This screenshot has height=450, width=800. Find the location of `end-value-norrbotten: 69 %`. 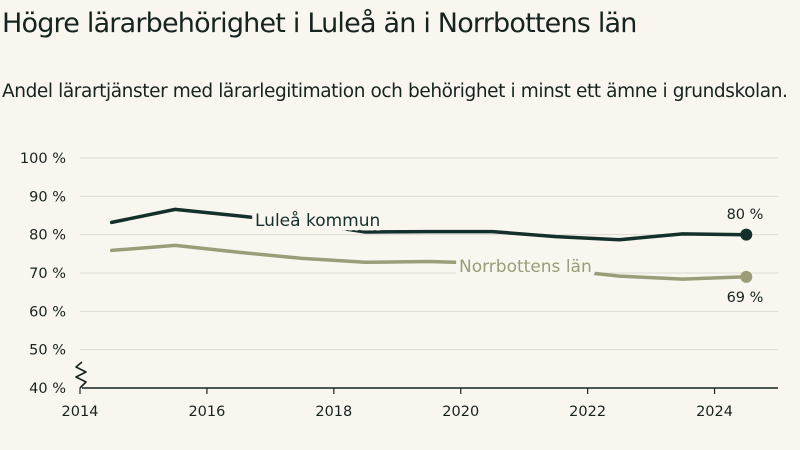

end-value-norrbotten: 69 % is located at coordinates (745, 298).